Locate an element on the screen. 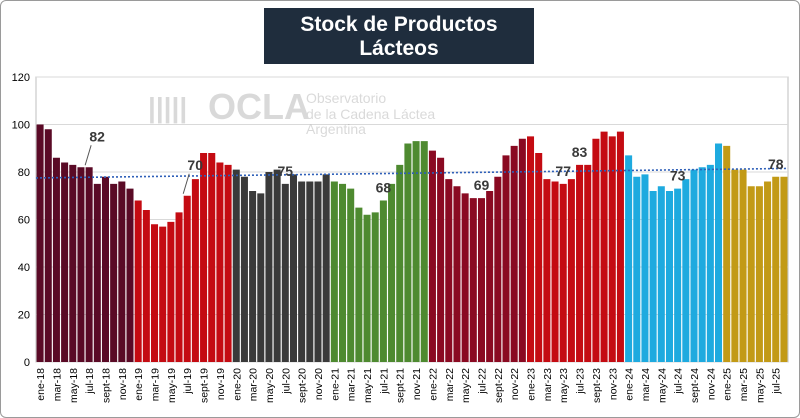 The width and height of the screenshot is (800, 418). x-tick-label: jul-18 is located at coordinates (90, 381).